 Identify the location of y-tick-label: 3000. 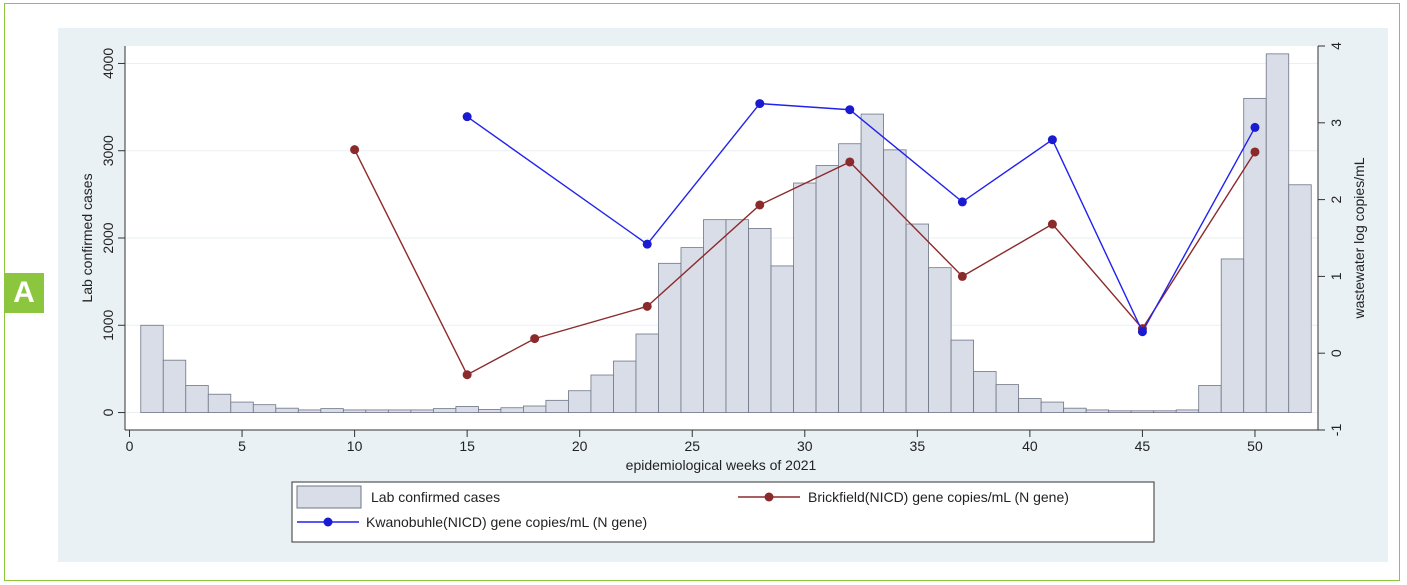
(108, 150).